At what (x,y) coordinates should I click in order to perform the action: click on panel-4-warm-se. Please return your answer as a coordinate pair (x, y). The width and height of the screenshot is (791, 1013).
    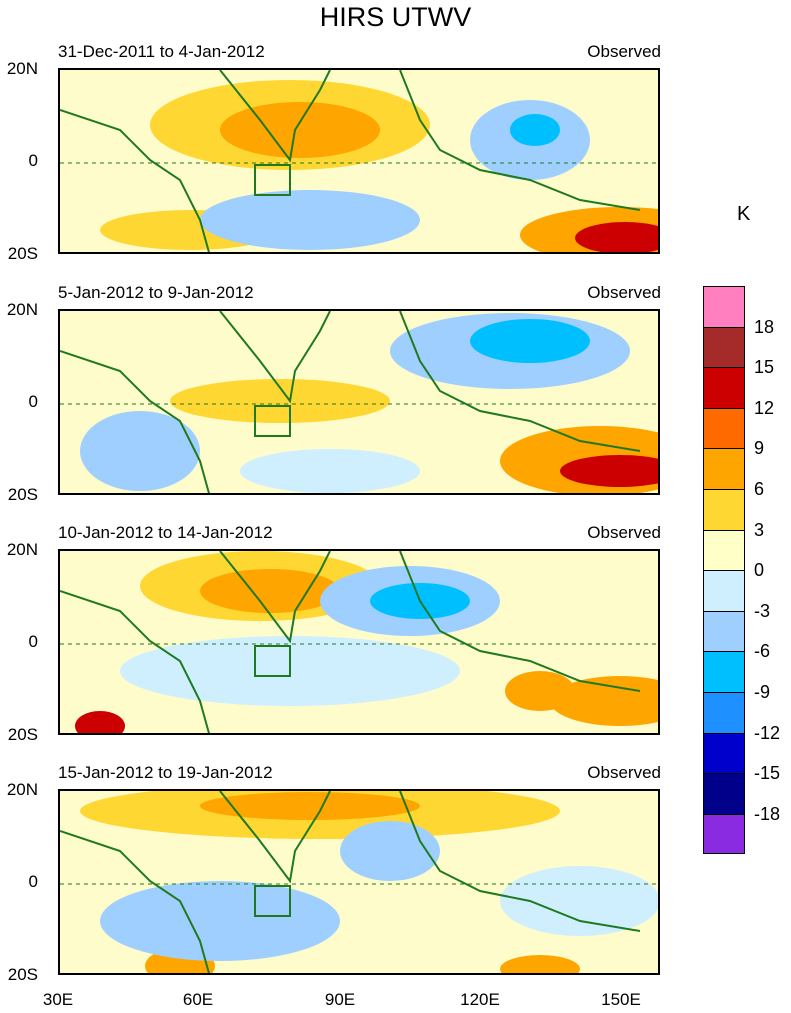
    Looking at the image, I should click on (540, 964).